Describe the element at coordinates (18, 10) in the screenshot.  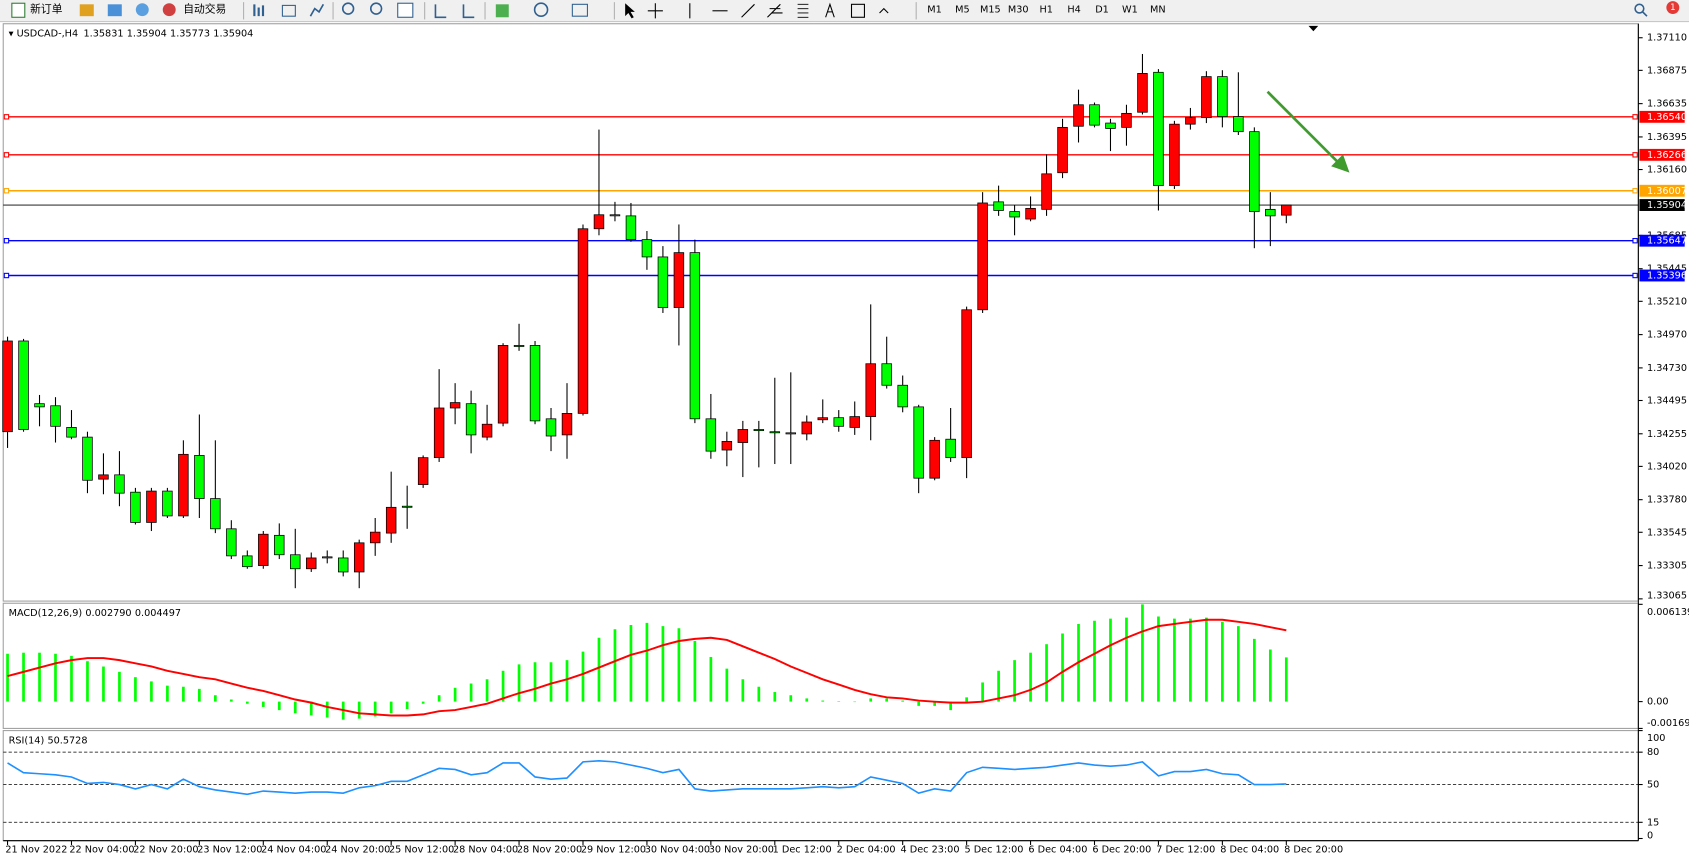
I see `new-order-icon` at that location.